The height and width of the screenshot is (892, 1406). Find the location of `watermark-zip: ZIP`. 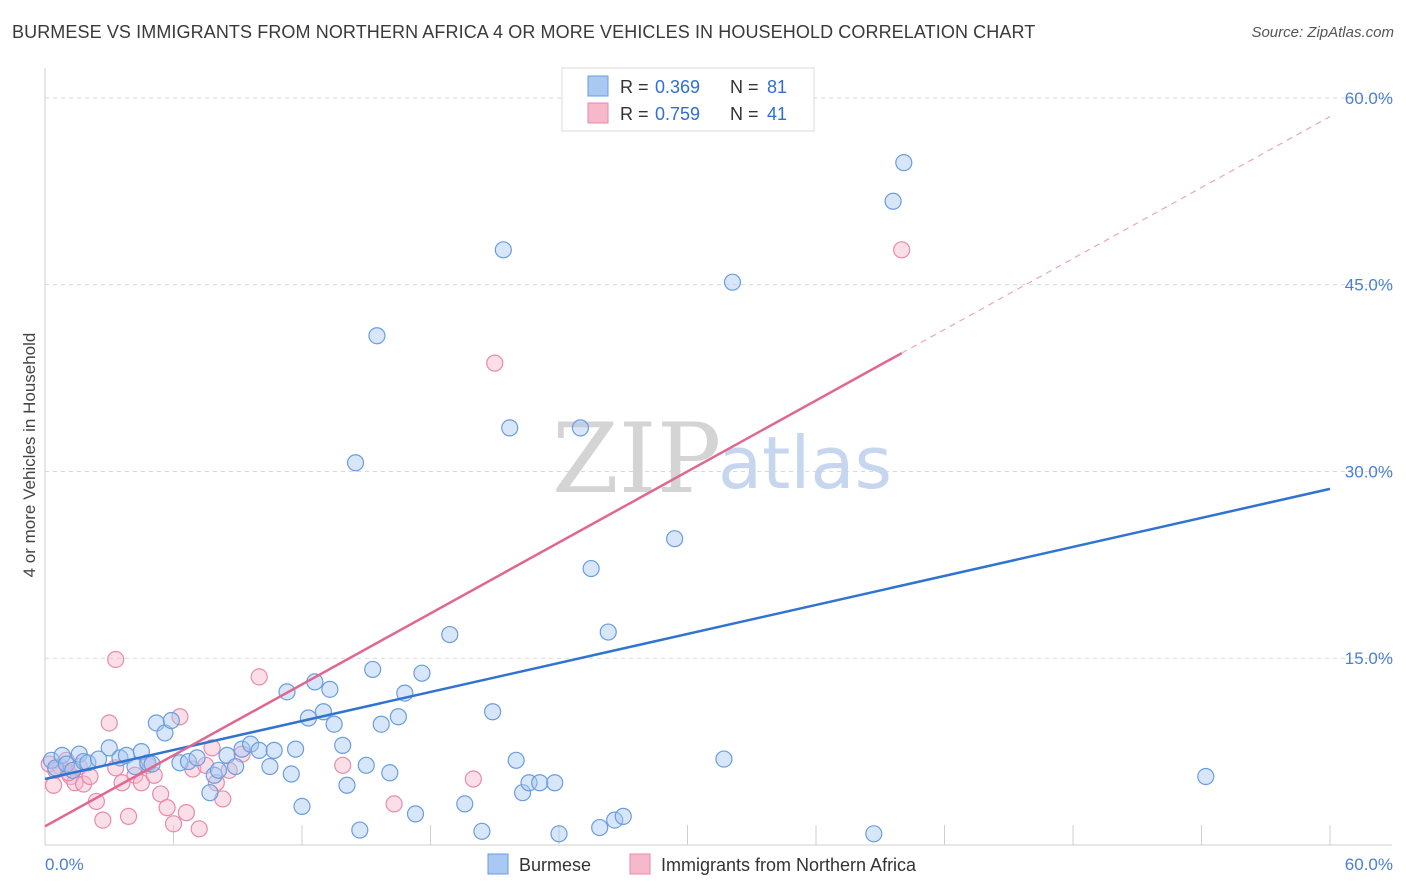

watermark-zip: ZIP is located at coordinates (636, 459).